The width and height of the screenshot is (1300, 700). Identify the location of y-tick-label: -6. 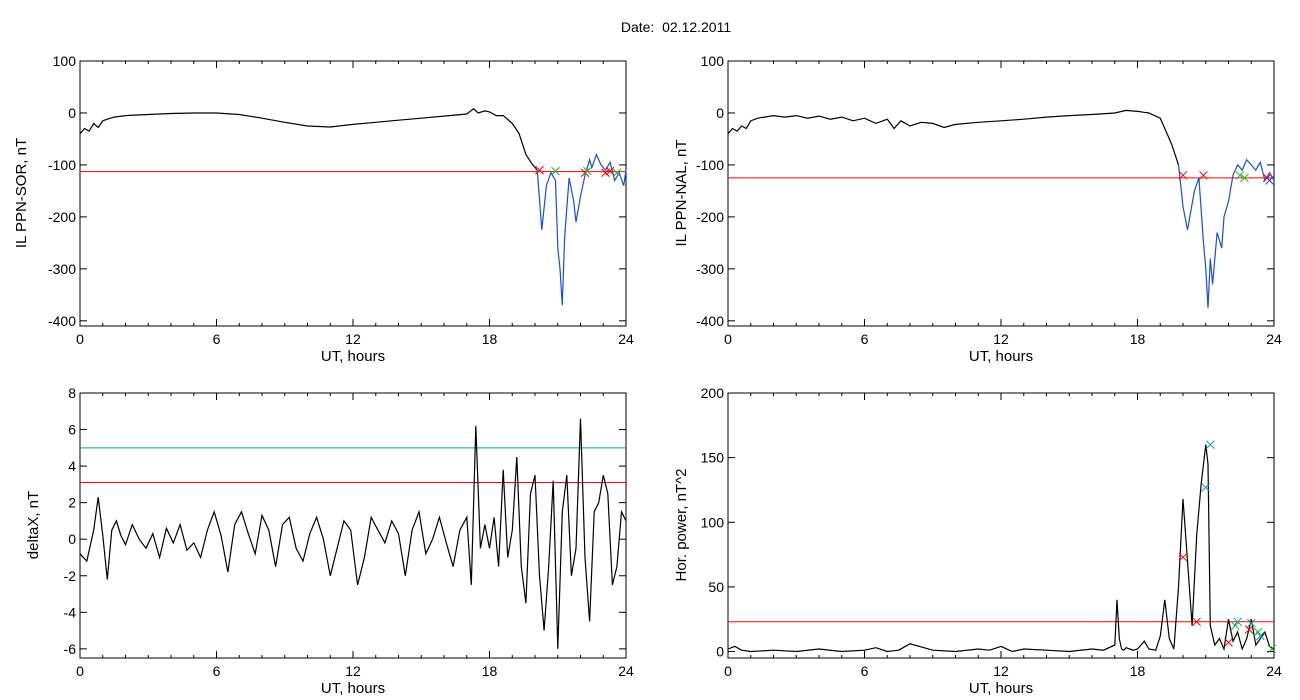
(70, 649).